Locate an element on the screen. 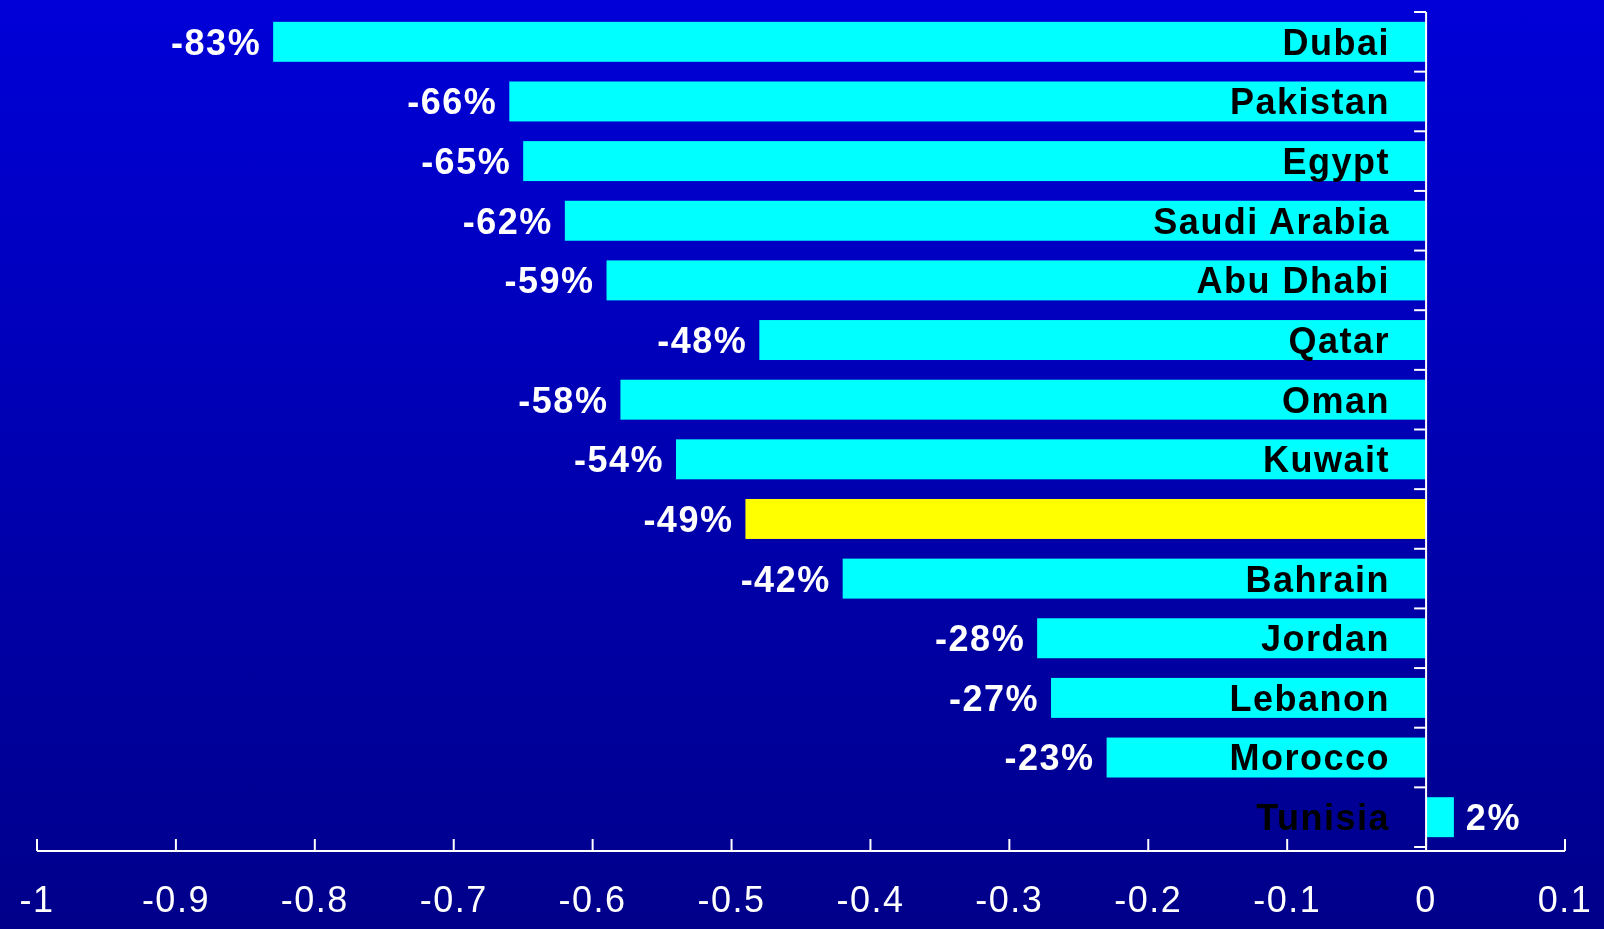 This screenshot has width=1604, height=929. x-tick-label: -0.8 is located at coordinates (314, 899).